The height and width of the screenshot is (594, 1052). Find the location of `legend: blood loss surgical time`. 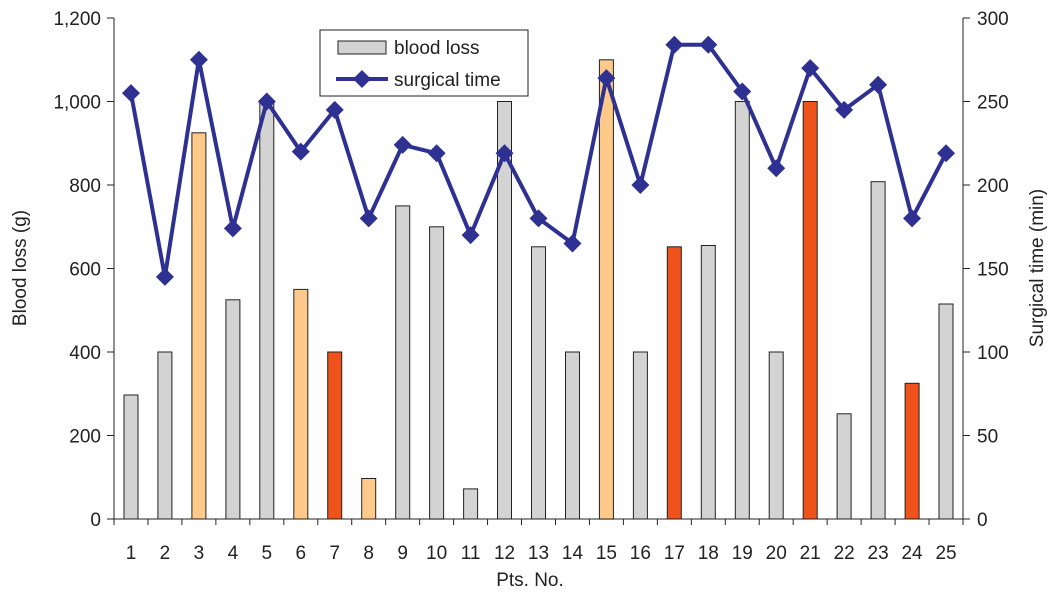

legend: blood loss surgical time is located at coordinates (424, 63).